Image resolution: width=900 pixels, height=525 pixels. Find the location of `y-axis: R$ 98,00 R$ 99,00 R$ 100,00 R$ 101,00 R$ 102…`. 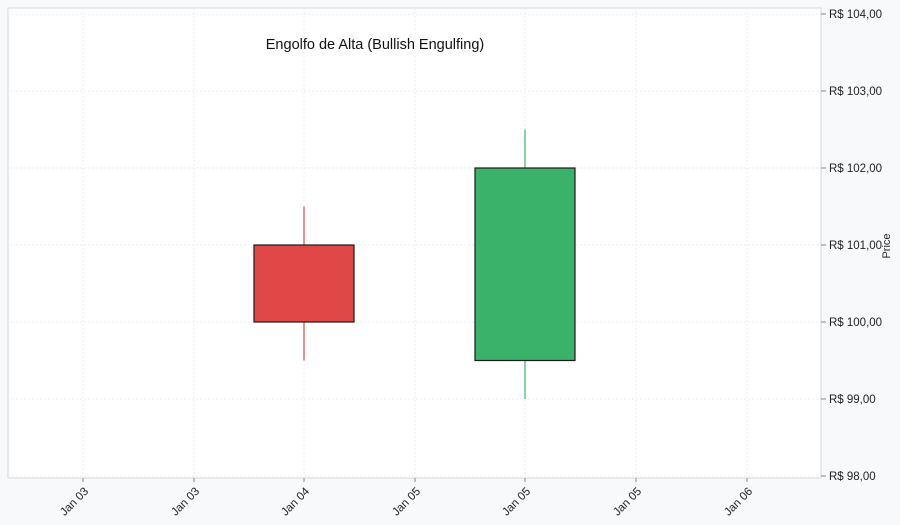

y-axis: R$ 98,00 R$ 99,00 R$ 100,00 R$ 101,00 R$ 102… is located at coordinates (851, 246).